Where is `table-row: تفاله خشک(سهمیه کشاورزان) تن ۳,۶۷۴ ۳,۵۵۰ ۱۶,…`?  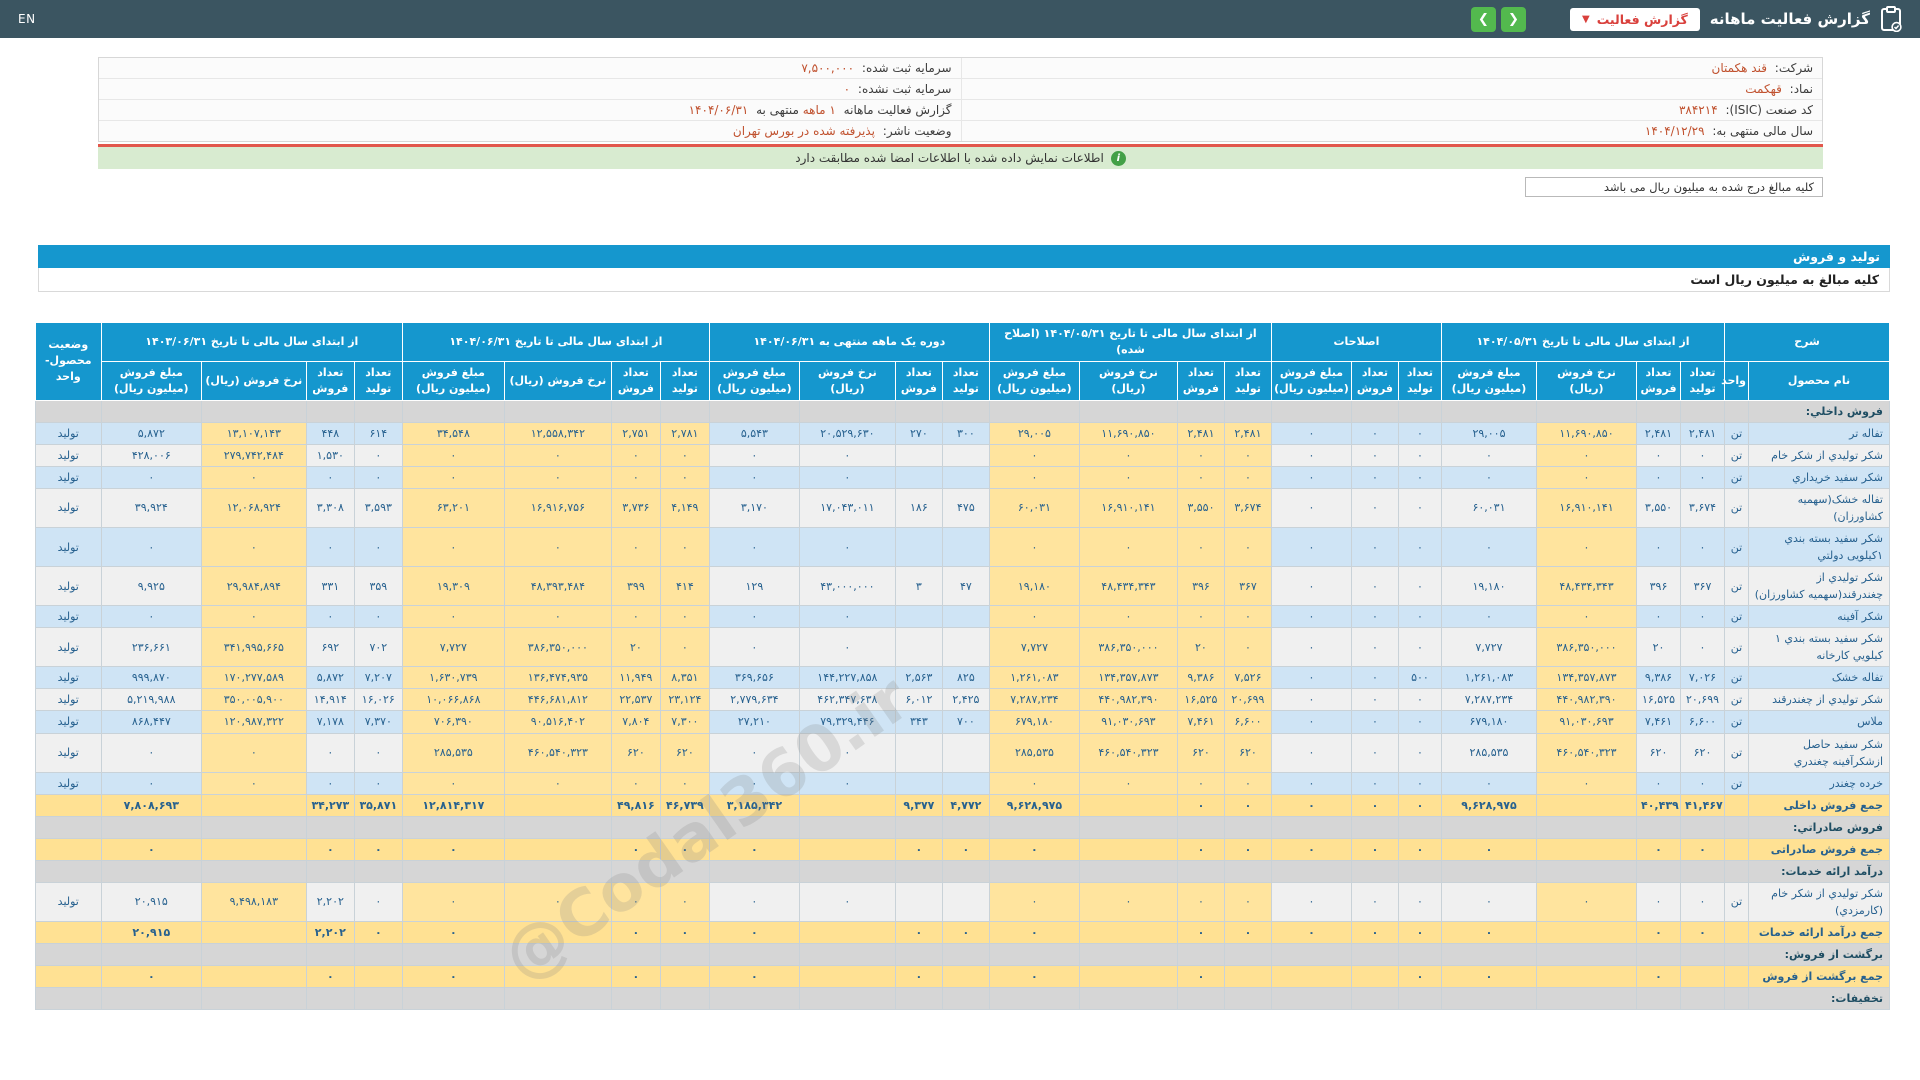
table-row: تفاله خشک(سهمیه کشاورزان) تن ۳,۶۷۴ ۳,۵۵۰ ۱۶,… is located at coordinates (962, 508).